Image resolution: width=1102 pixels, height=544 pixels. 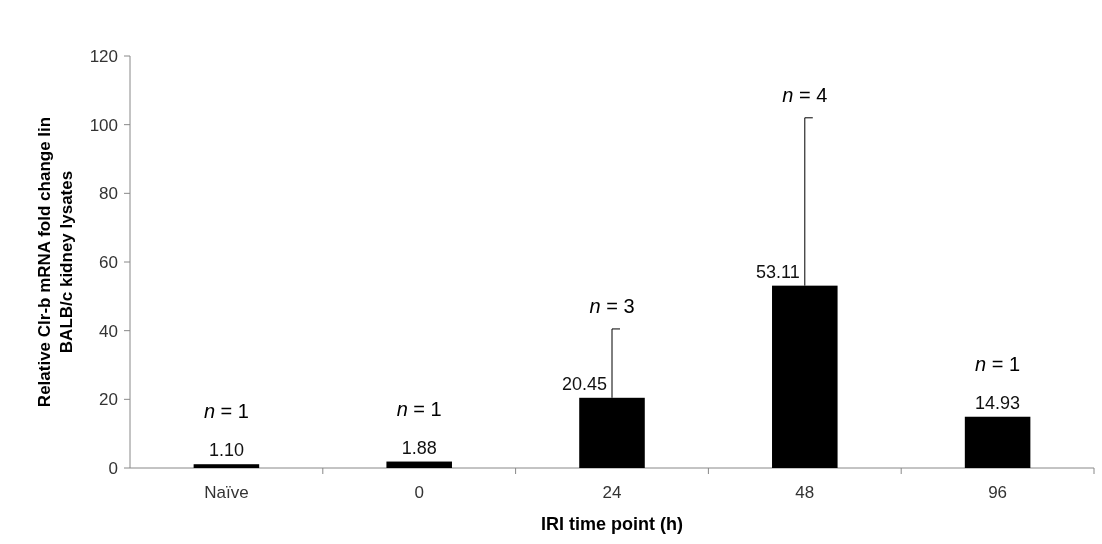 What do you see at coordinates (226, 450) in the screenshot?
I see `data-label: 1.10` at bounding box center [226, 450].